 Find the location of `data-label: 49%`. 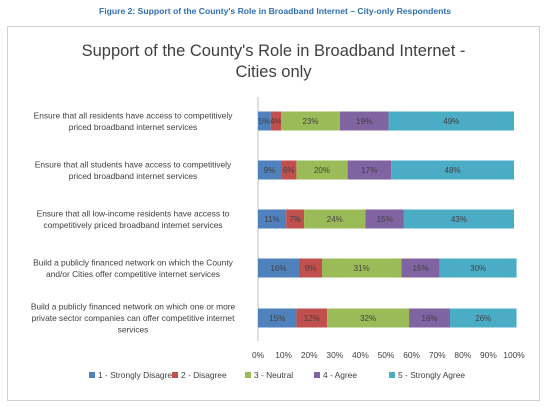

data-label: 49% is located at coordinates (451, 121).